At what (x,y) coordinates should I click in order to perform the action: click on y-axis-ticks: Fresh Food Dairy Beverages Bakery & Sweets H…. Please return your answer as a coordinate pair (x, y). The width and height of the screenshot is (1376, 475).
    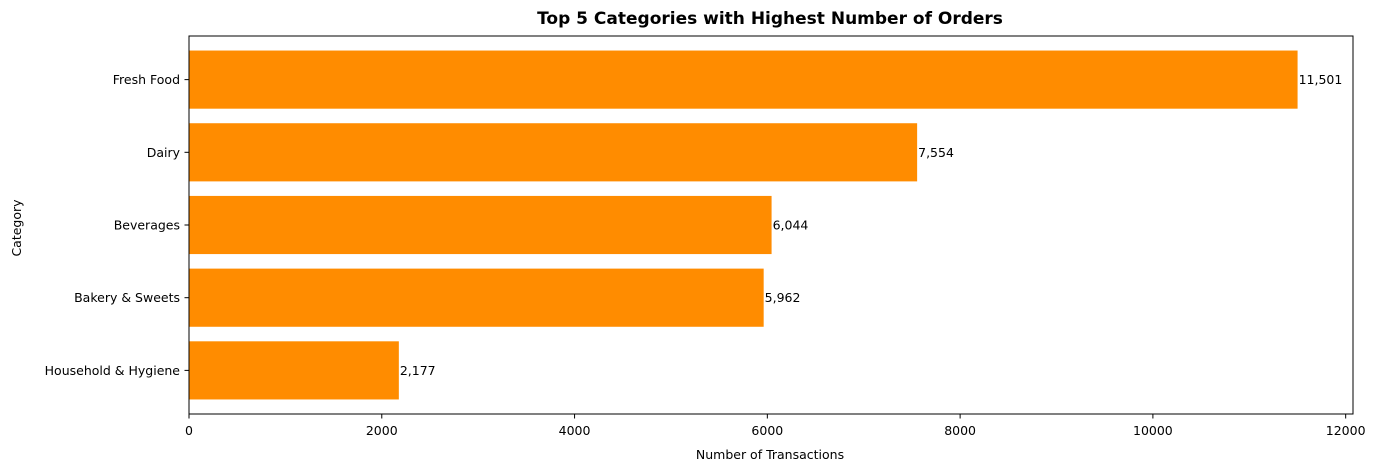
    Looking at the image, I should click on (117, 225).